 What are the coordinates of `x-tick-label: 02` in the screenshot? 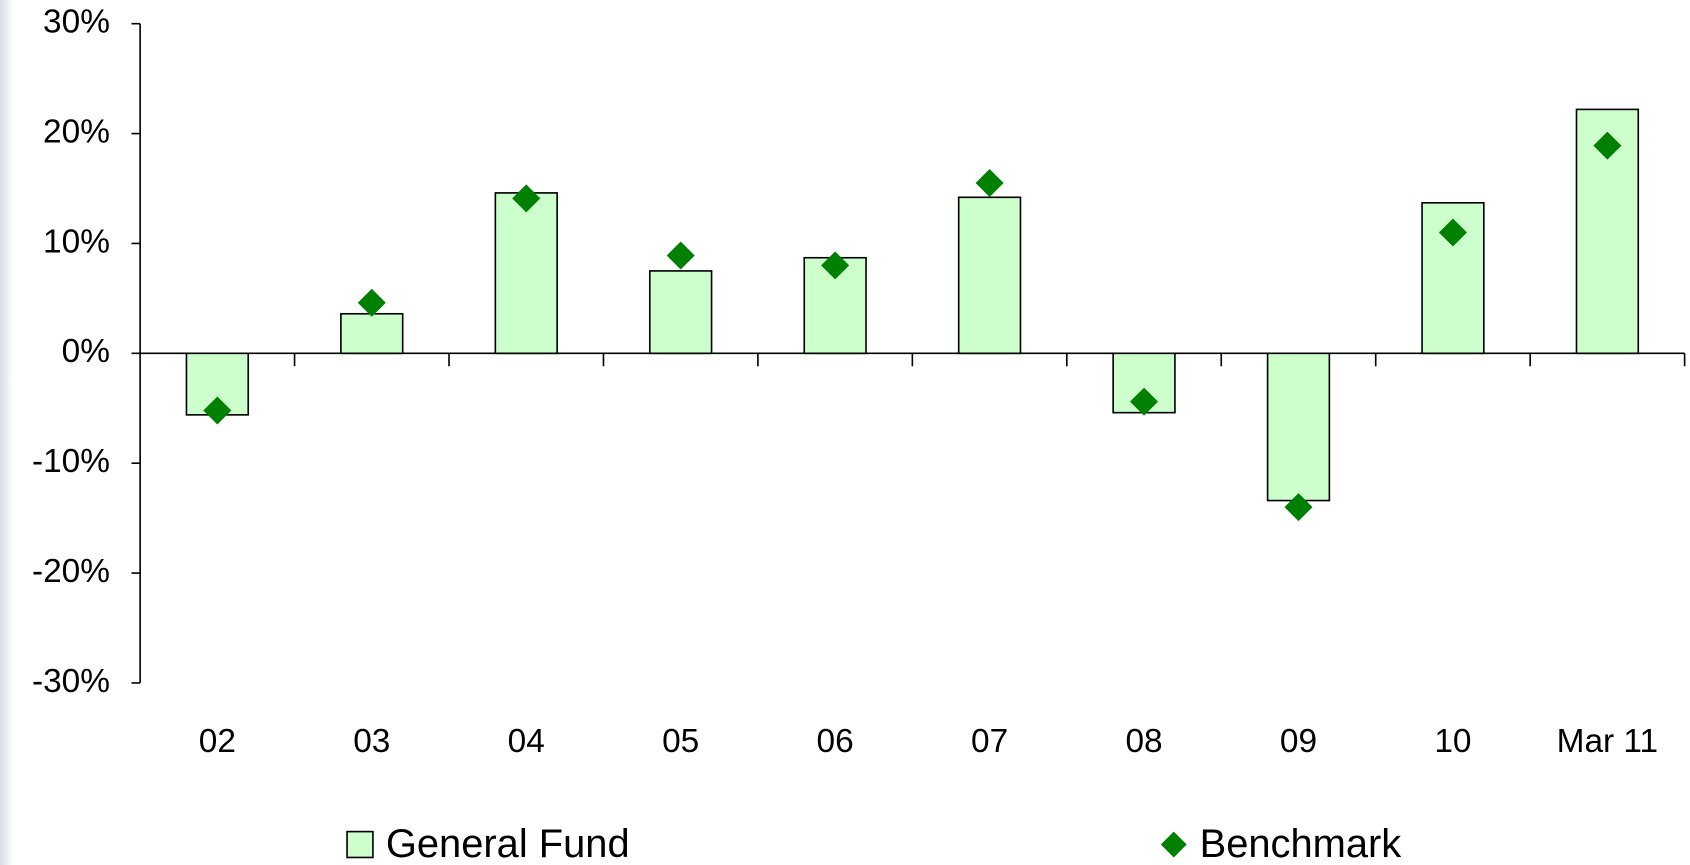 It's located at (217, 741).